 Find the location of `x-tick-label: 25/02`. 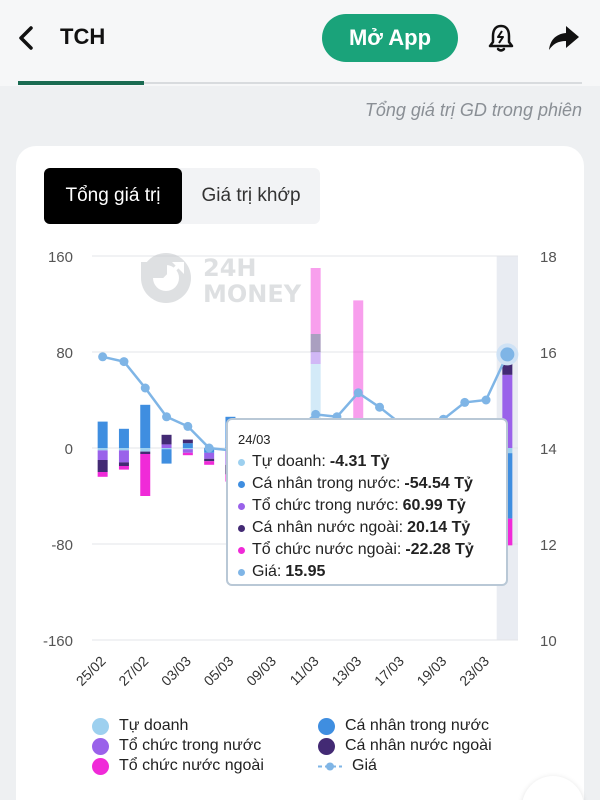

x-tick-label: 25/02 is located at coordinates (91, 671).